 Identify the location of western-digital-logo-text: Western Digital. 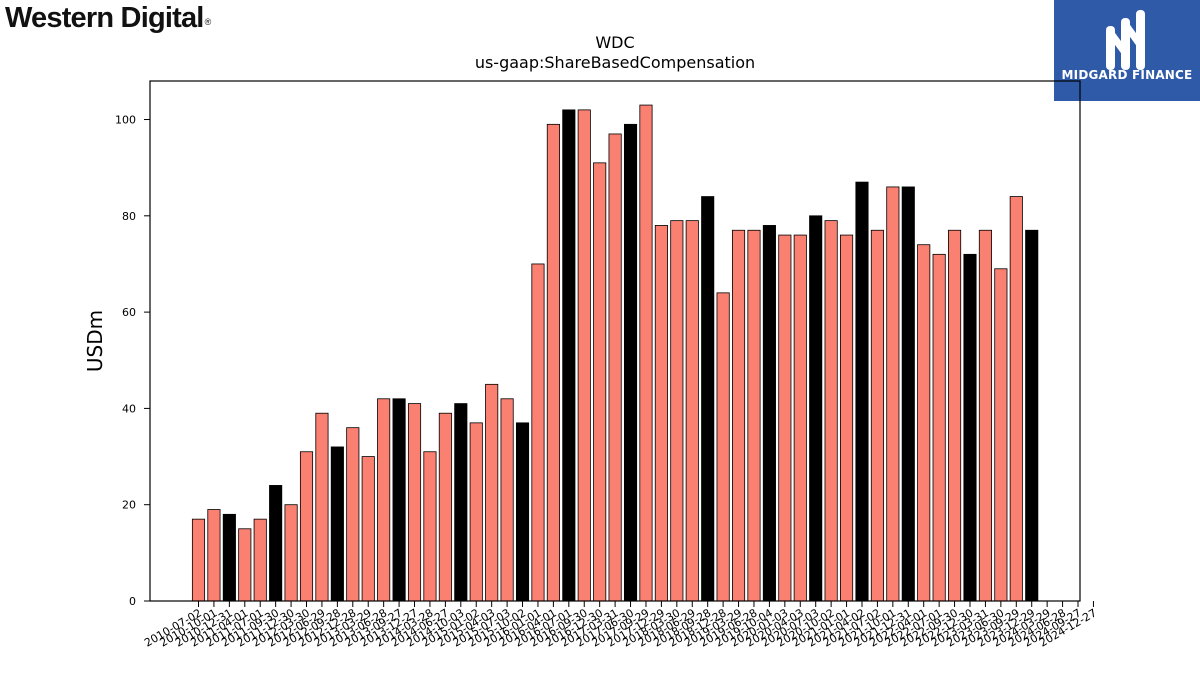
(104, 18).